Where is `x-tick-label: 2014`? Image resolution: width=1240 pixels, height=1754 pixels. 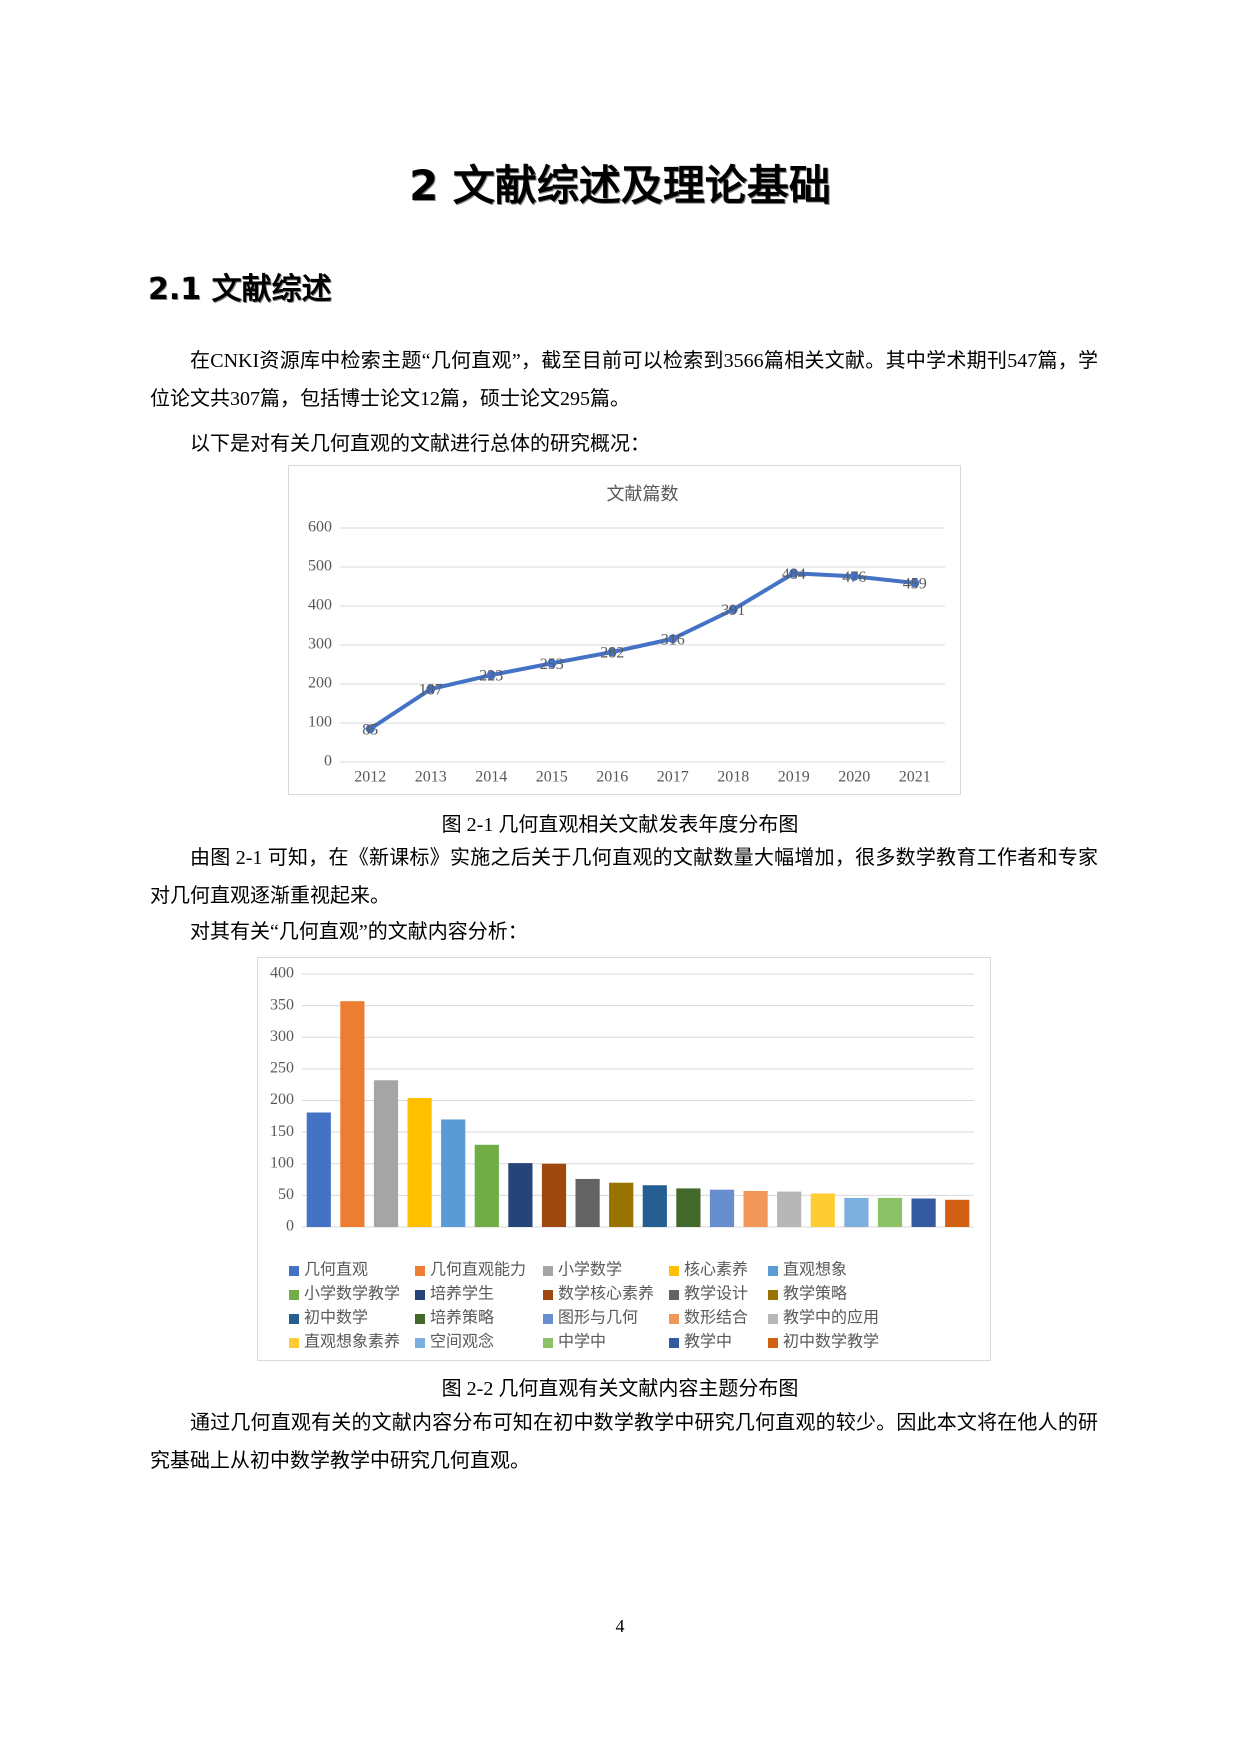 x-tick-label: 2014 is located at coordinates (491, 777).